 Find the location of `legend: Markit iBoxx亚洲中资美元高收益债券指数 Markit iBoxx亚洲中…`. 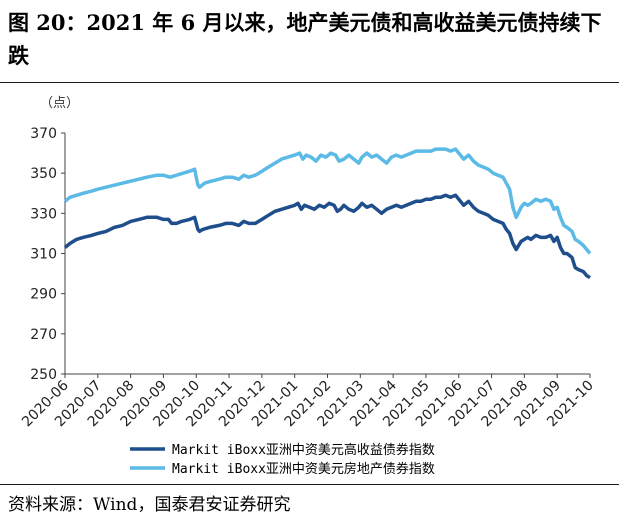

legend: Markit iBoxx亚洲中资美元高收益债券指数 Markit iBoxx亚洲中… is located at coordinates (282, 459).